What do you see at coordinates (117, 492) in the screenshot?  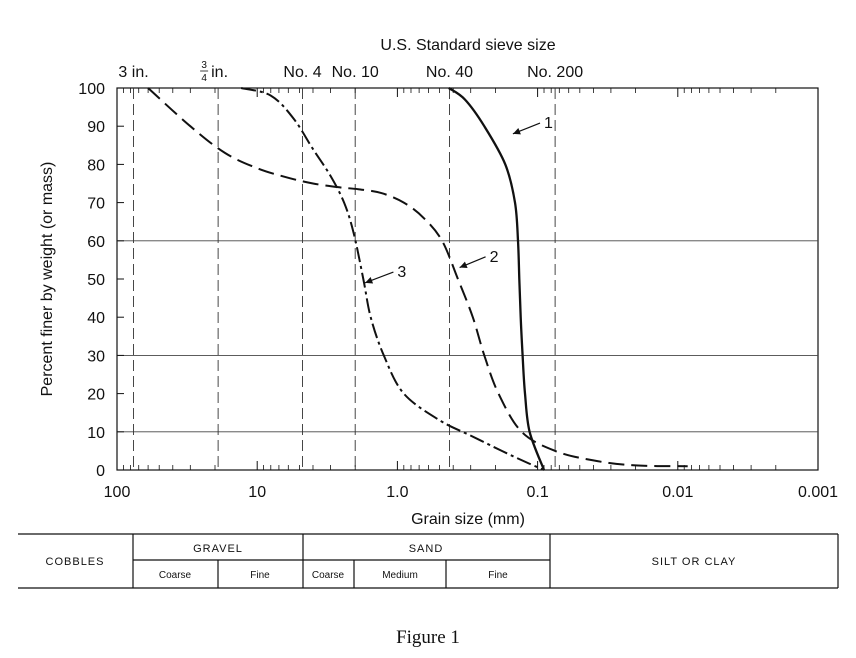 I see `x-tick-label: 100` at bounding box center [117, 492].